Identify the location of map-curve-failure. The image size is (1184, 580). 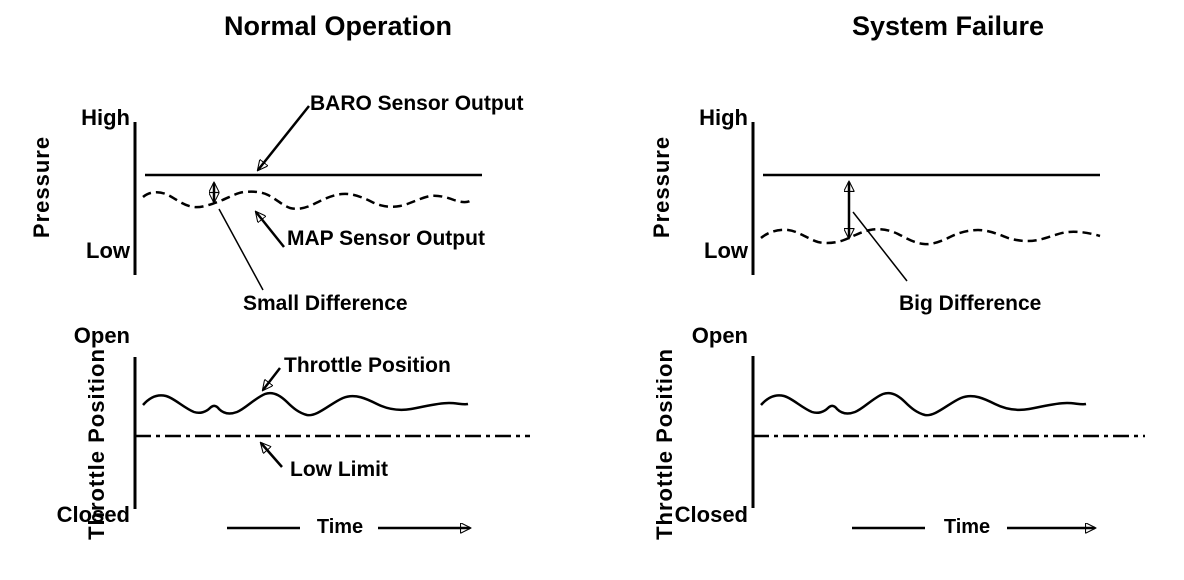
(930, 236).